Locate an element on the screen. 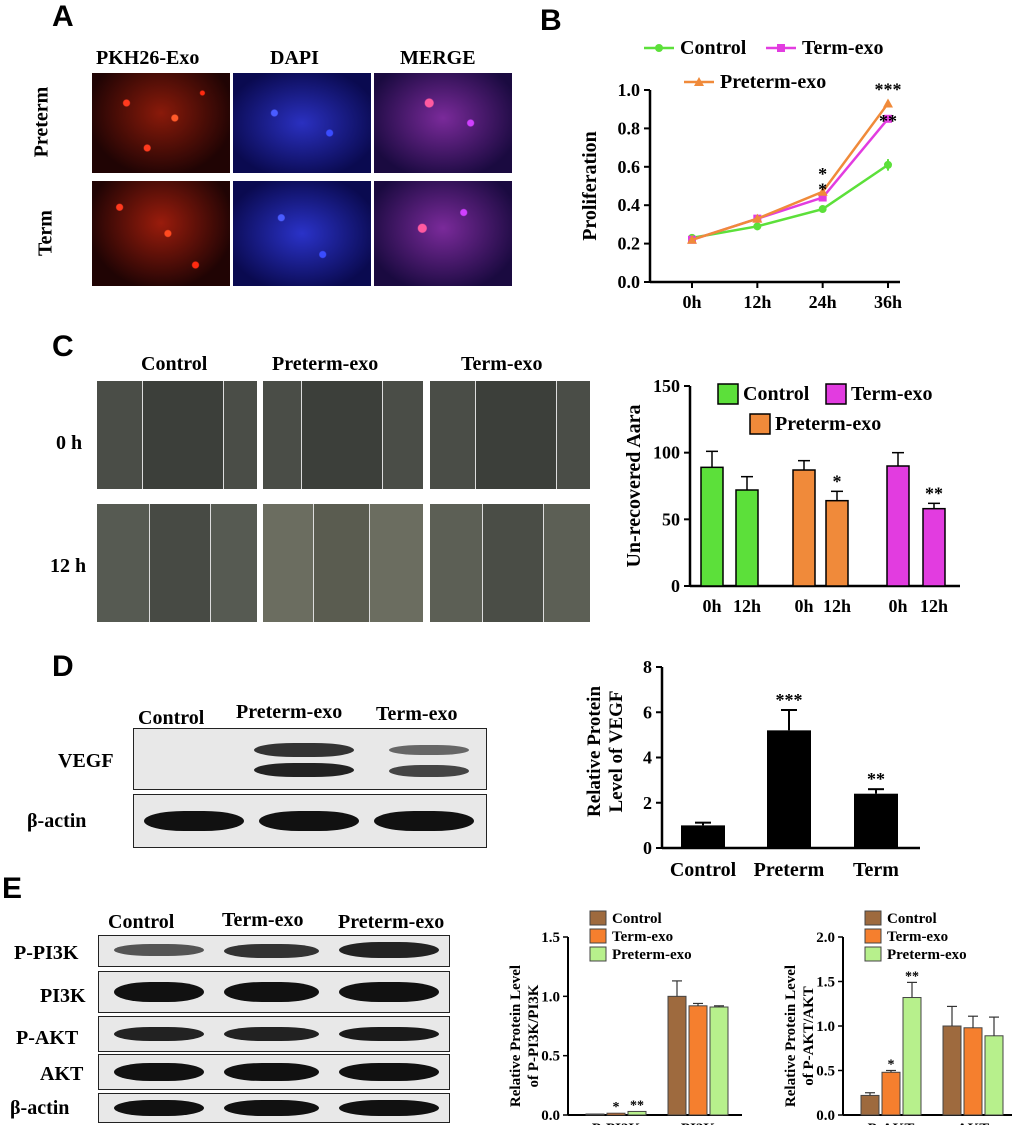 Image resolution: width=1020 pixels, height=1125 pixels. panel-c-col-label: Control is located at coordinates (174, 364).